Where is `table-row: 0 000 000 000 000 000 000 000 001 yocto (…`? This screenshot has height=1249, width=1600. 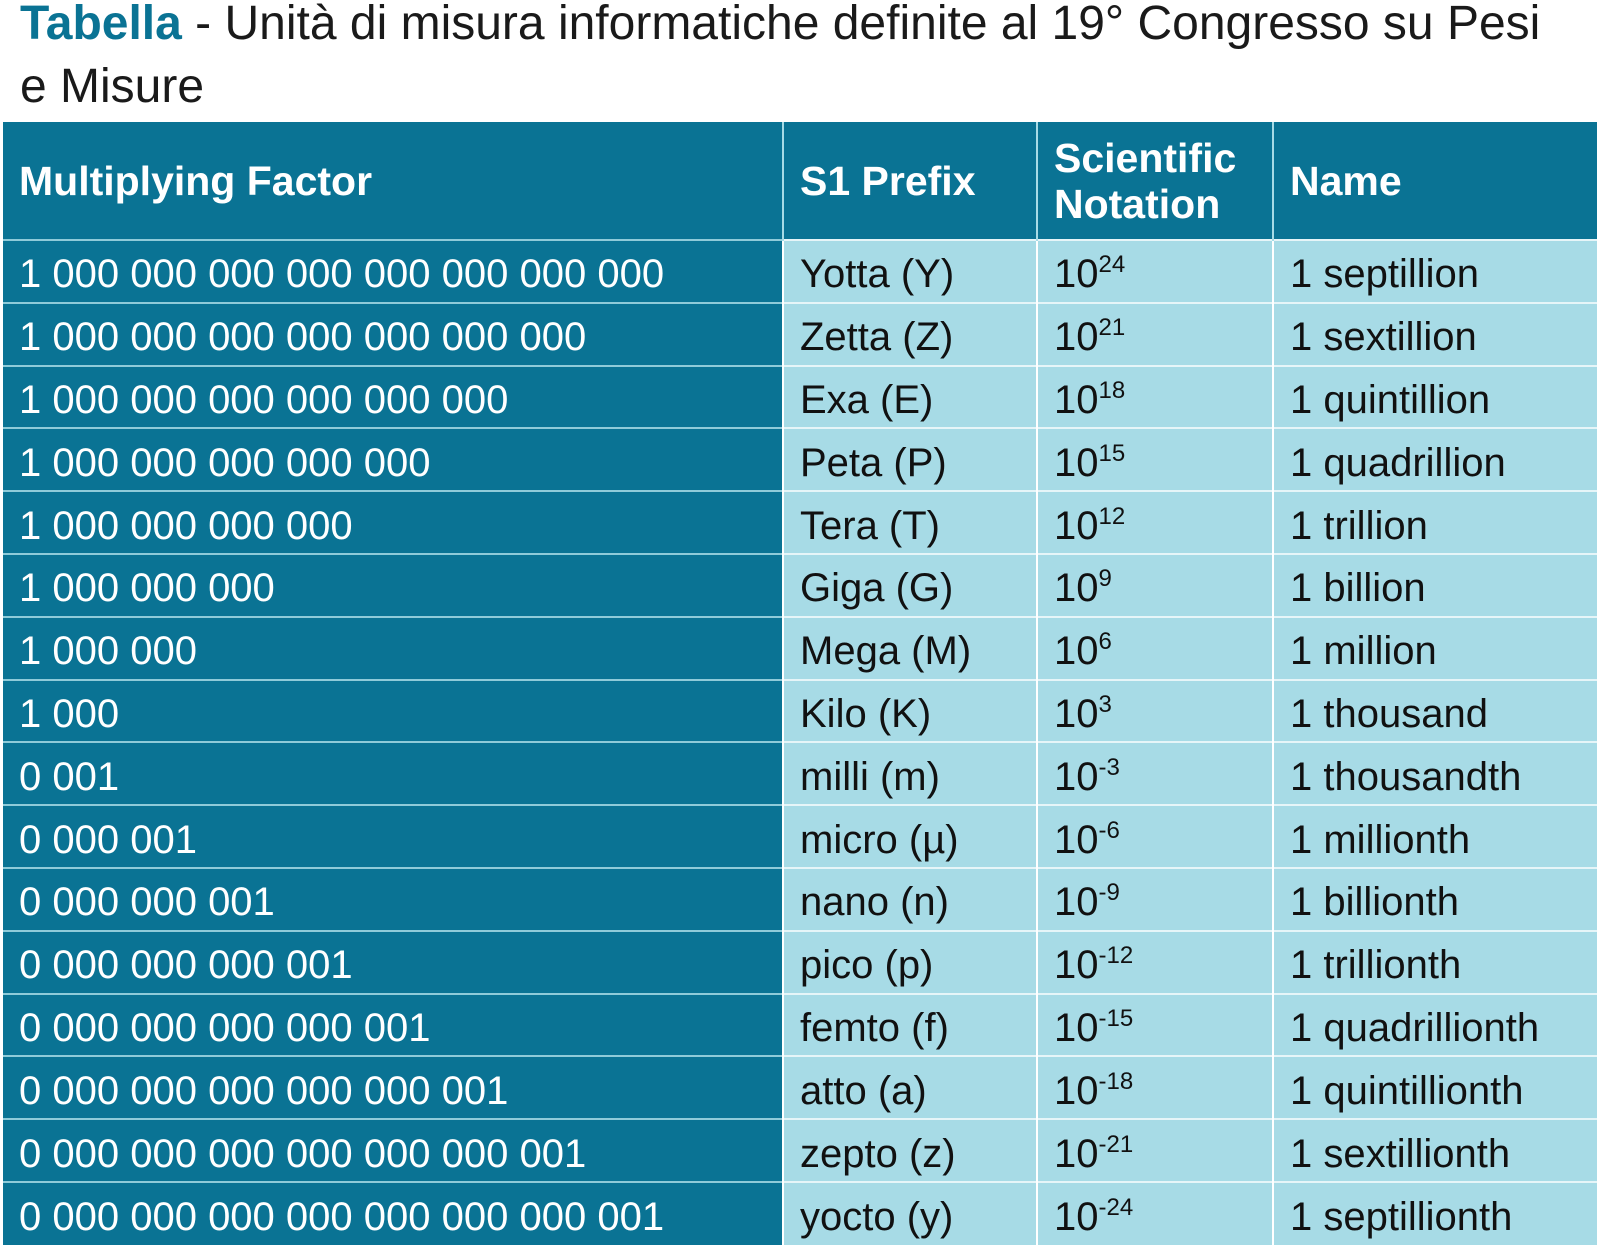
table-row: 0 000 000 000 000 000 000 000 001 yocto (… is located at coordinates (800, 1212).